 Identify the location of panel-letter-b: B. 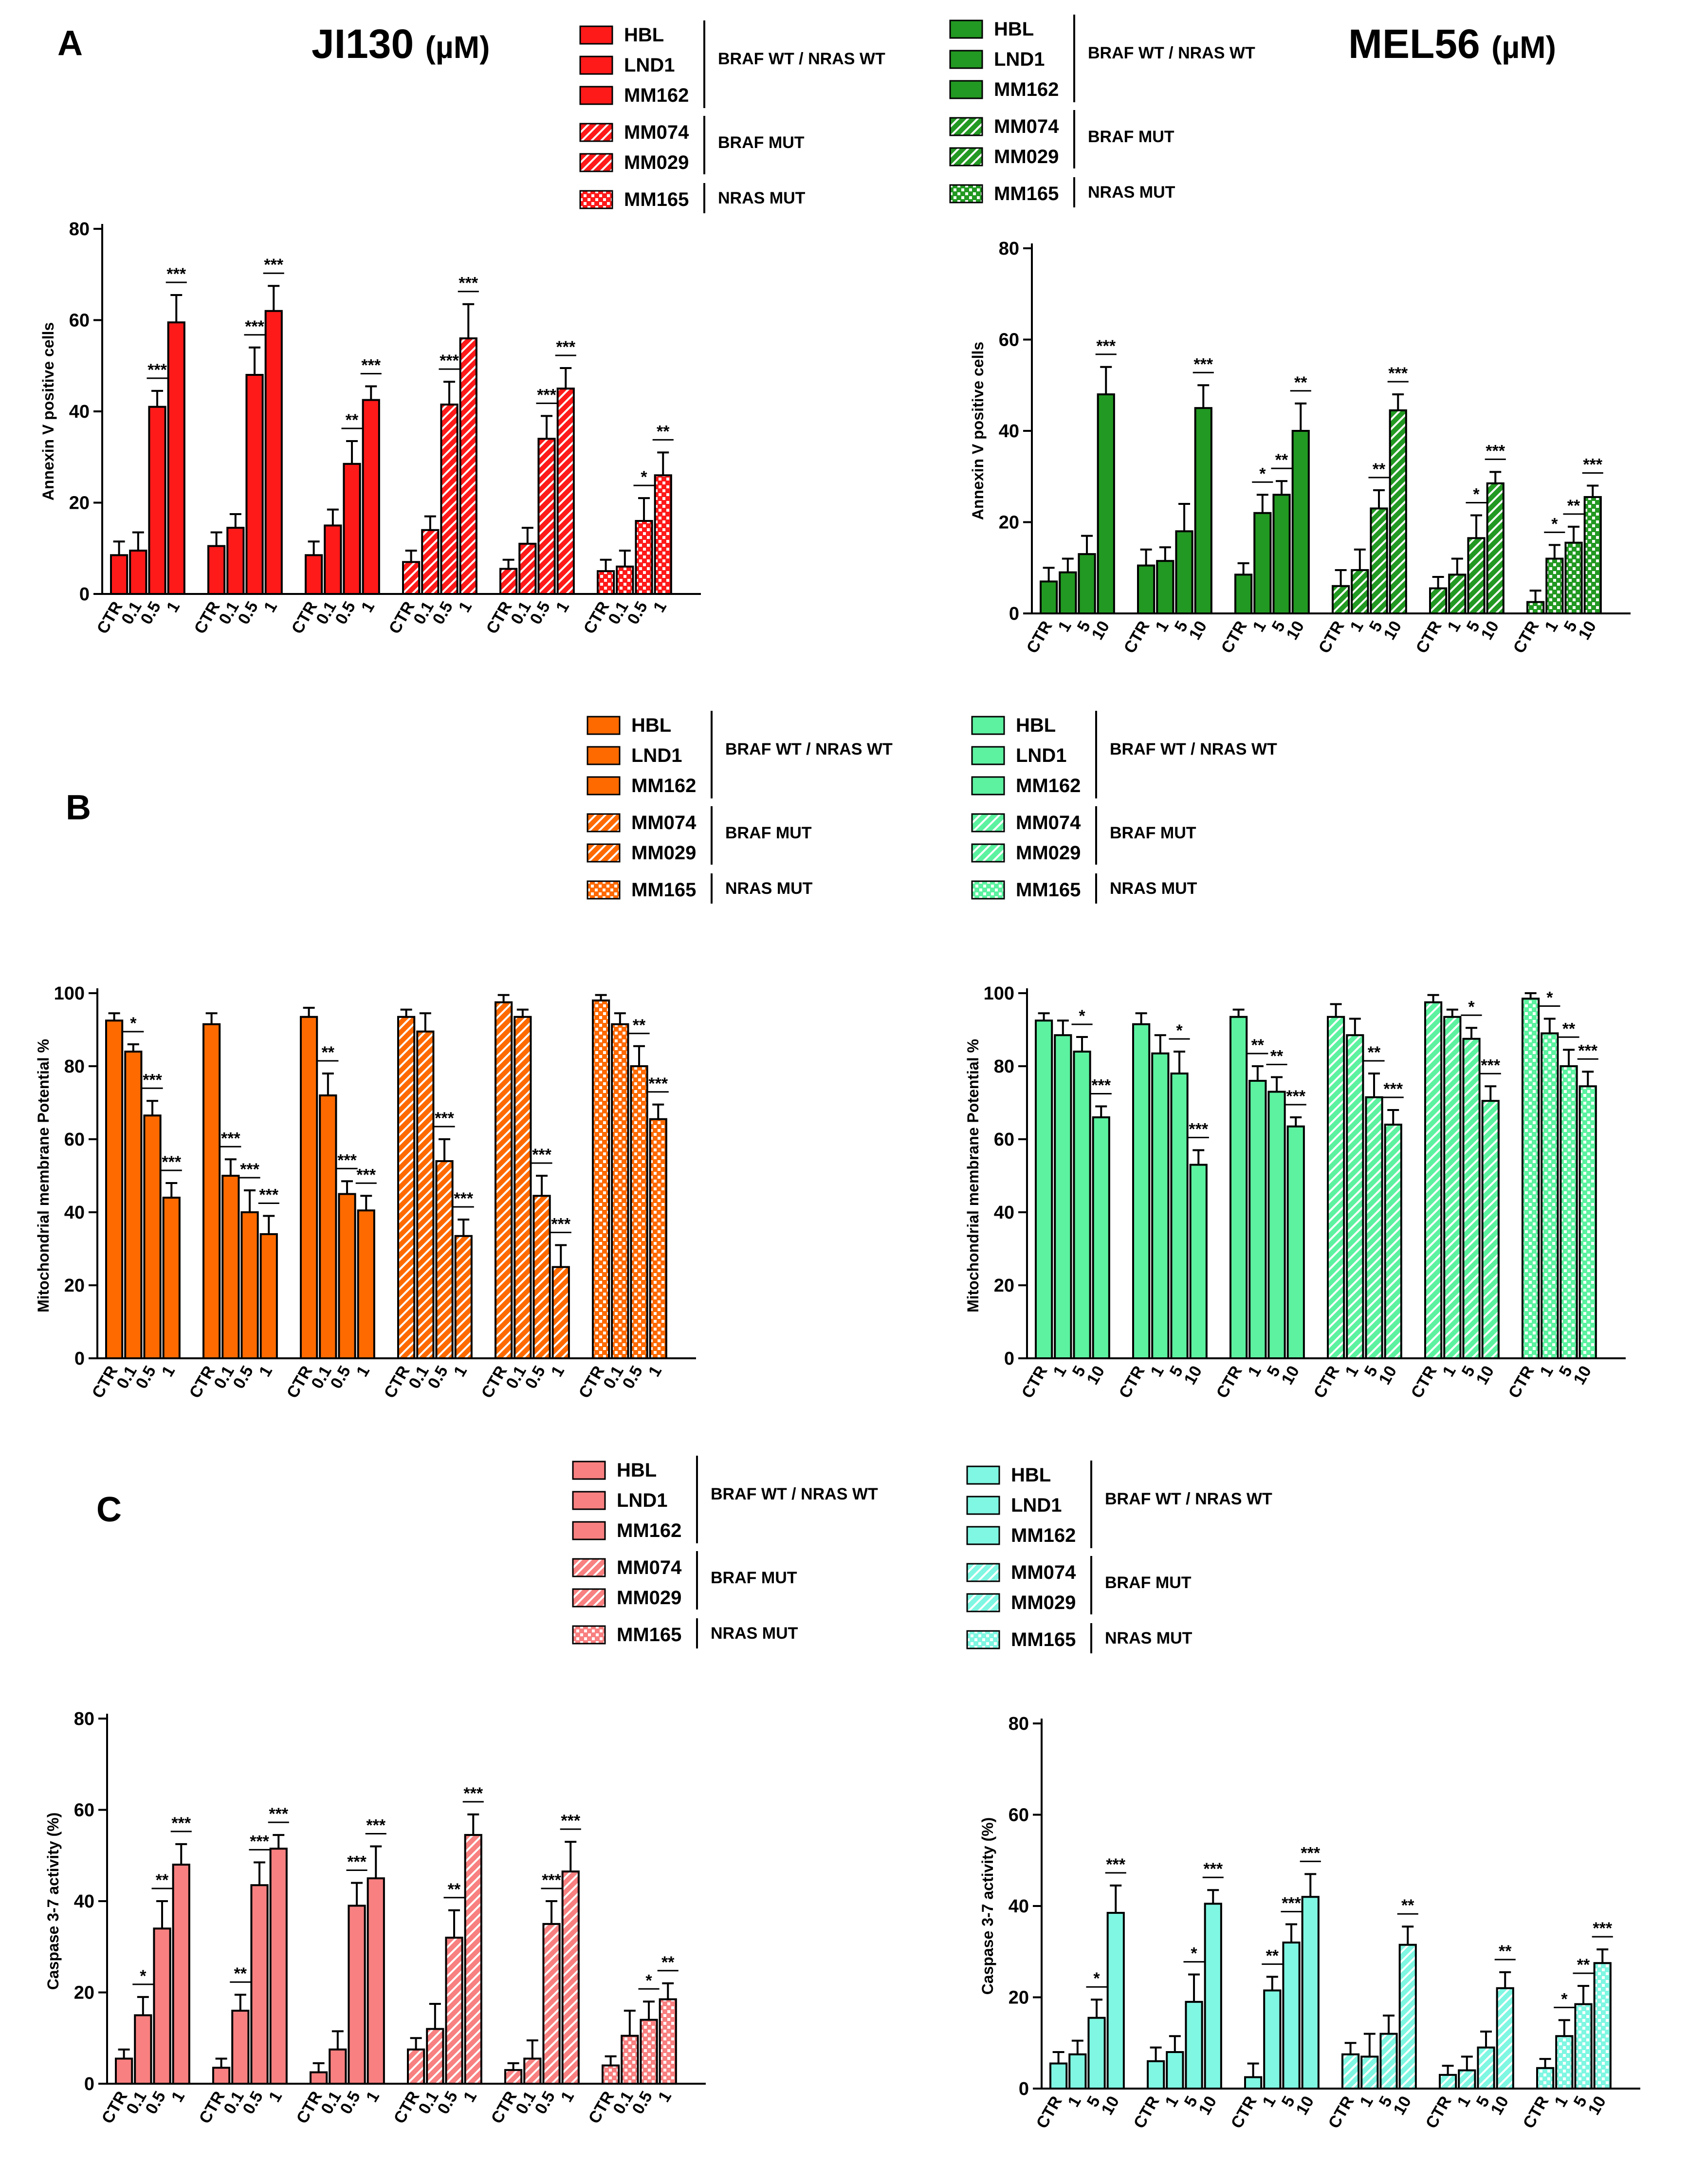
(78, 807).